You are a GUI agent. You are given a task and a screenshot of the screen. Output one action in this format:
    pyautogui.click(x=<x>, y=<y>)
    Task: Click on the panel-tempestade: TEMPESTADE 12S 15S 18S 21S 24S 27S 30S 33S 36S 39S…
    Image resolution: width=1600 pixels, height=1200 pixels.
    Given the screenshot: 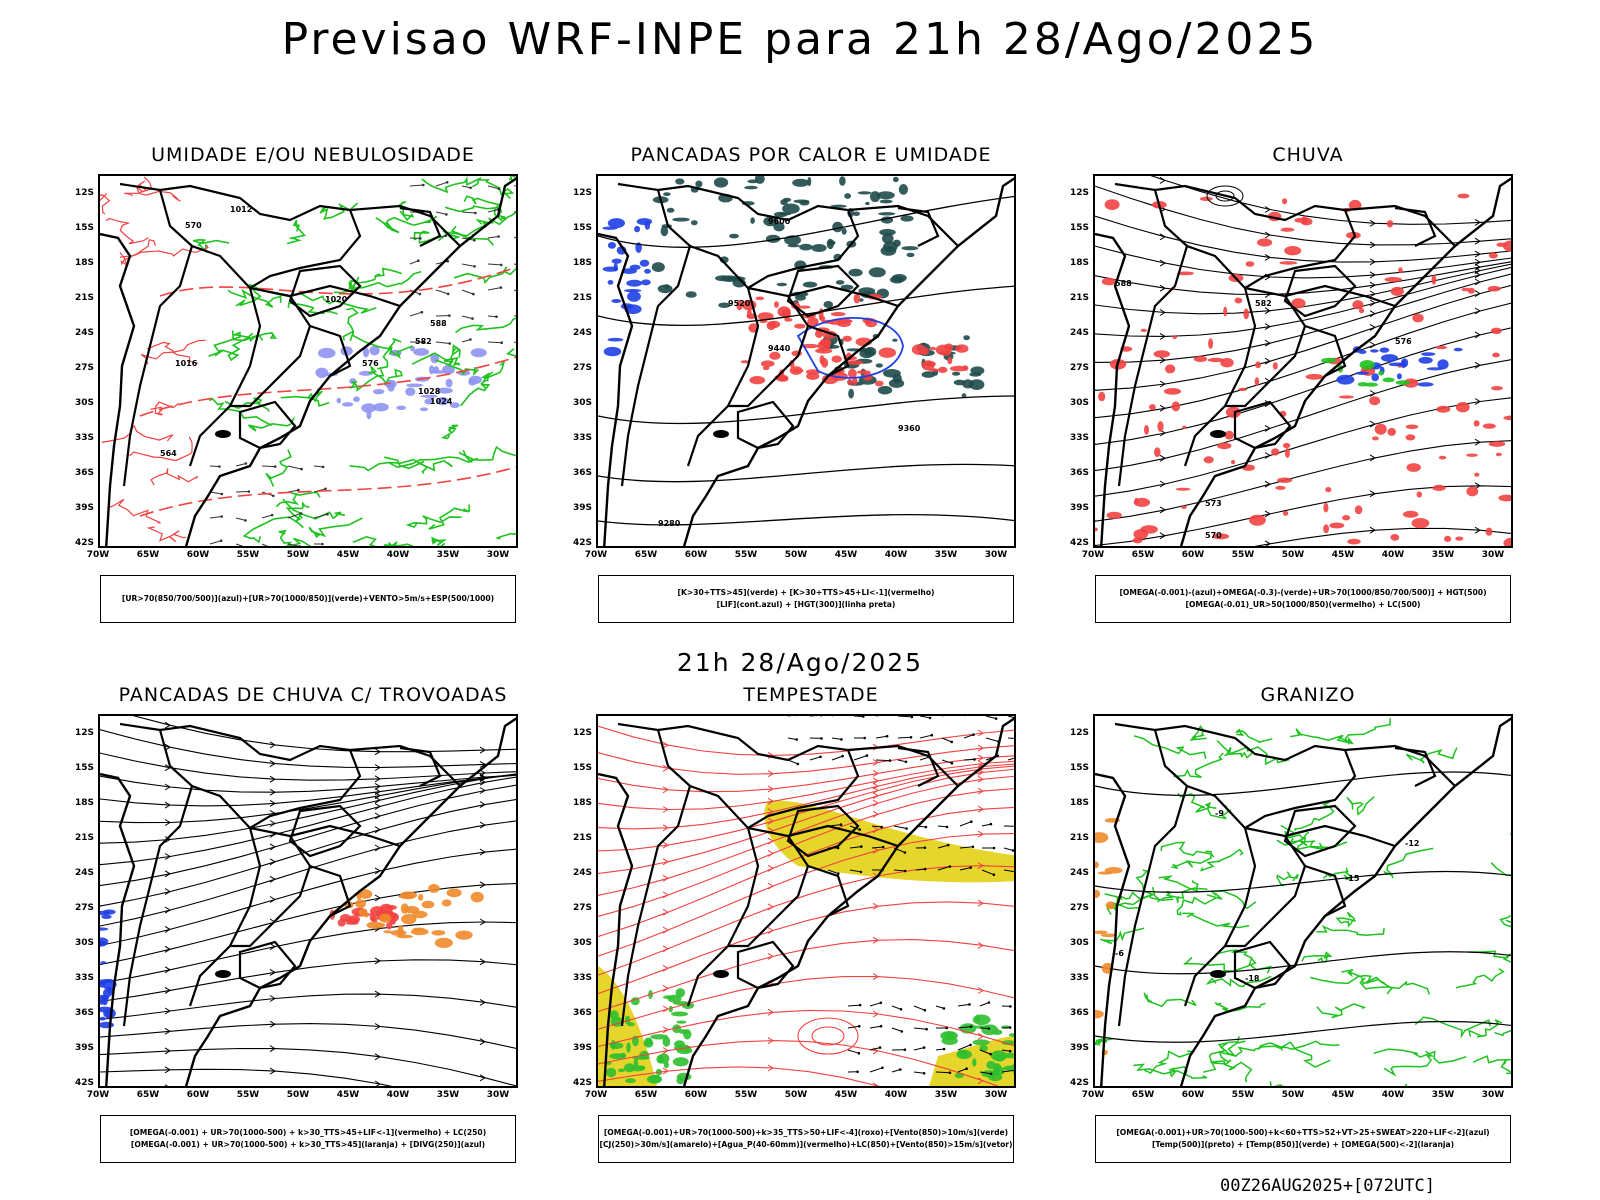 What is the action you would take?
    pyautogui.click(x=816, y=924)
    